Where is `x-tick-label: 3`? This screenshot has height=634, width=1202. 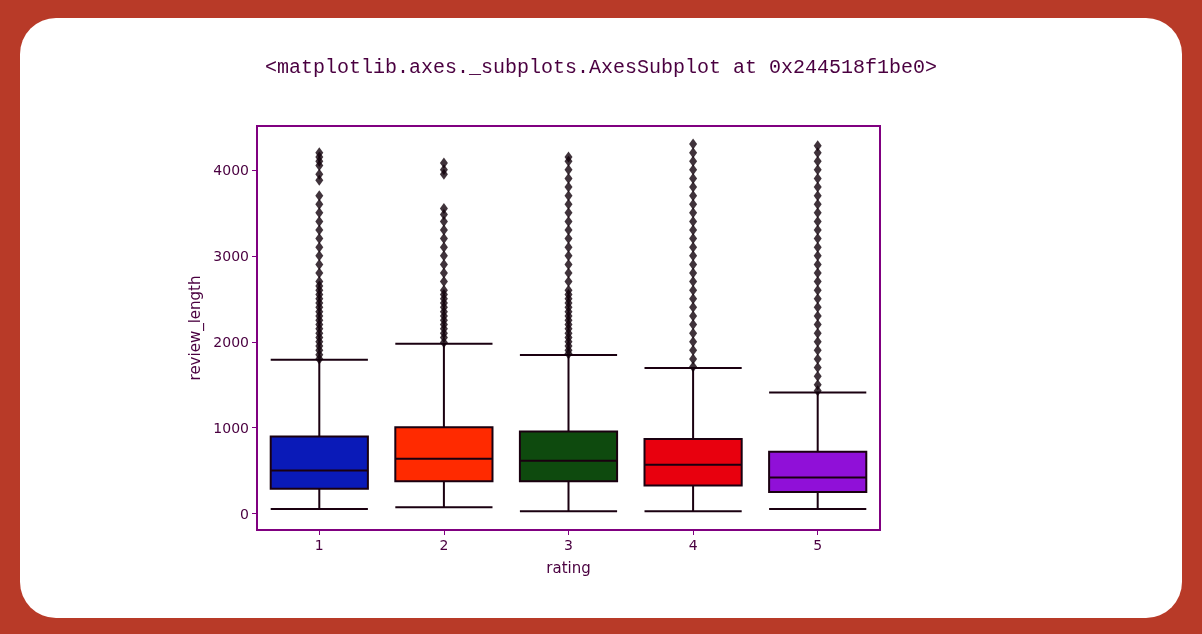
x-tick-label: 3 is located at coordinates (568, 545).